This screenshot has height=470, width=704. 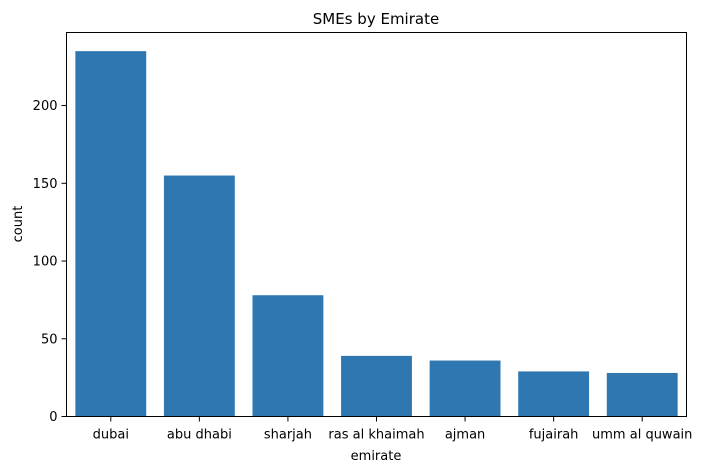 What do you see at coordinates (554, 435) in the screenshot?
I see `x-tick-label: fujairah` at bounding box center [554, 435].